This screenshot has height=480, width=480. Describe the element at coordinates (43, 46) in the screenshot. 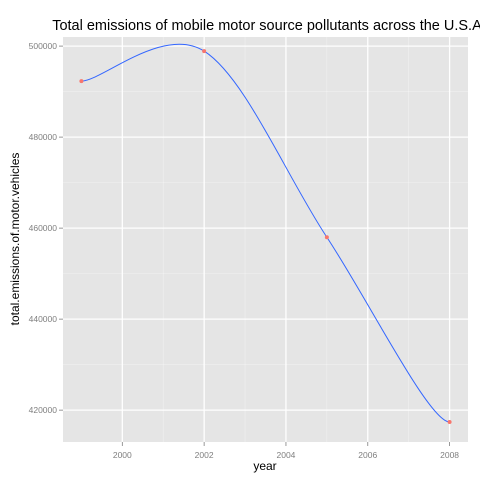

I see `y-tick-label: 500000` at that location.